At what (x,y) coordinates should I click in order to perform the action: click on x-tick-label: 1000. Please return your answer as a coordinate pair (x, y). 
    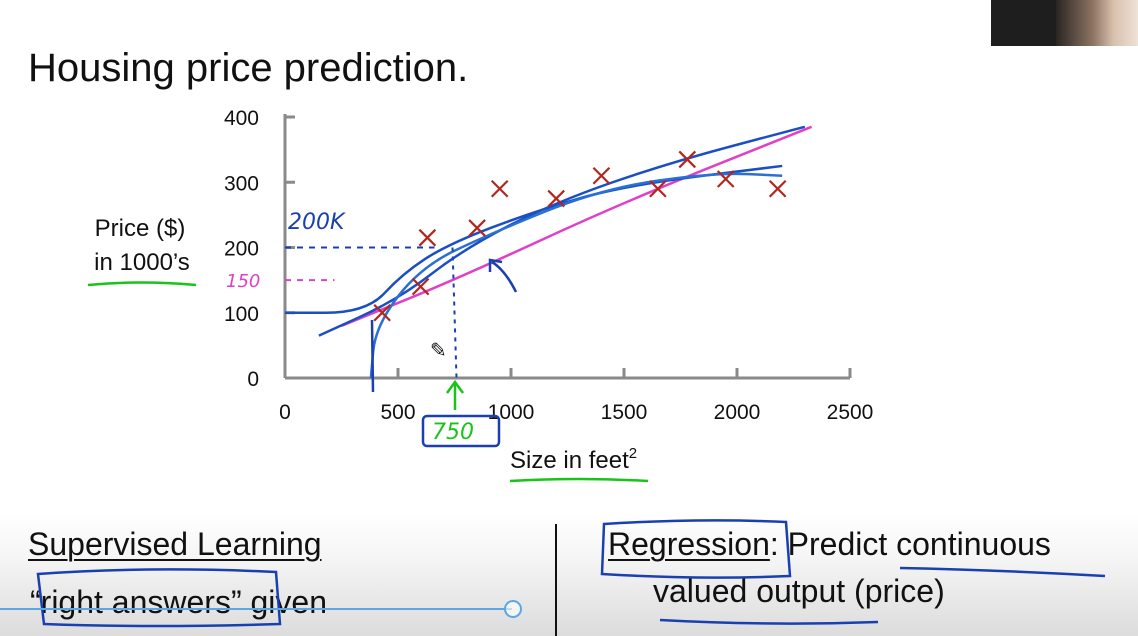
    Looking at the image, I should click on (511, 412).